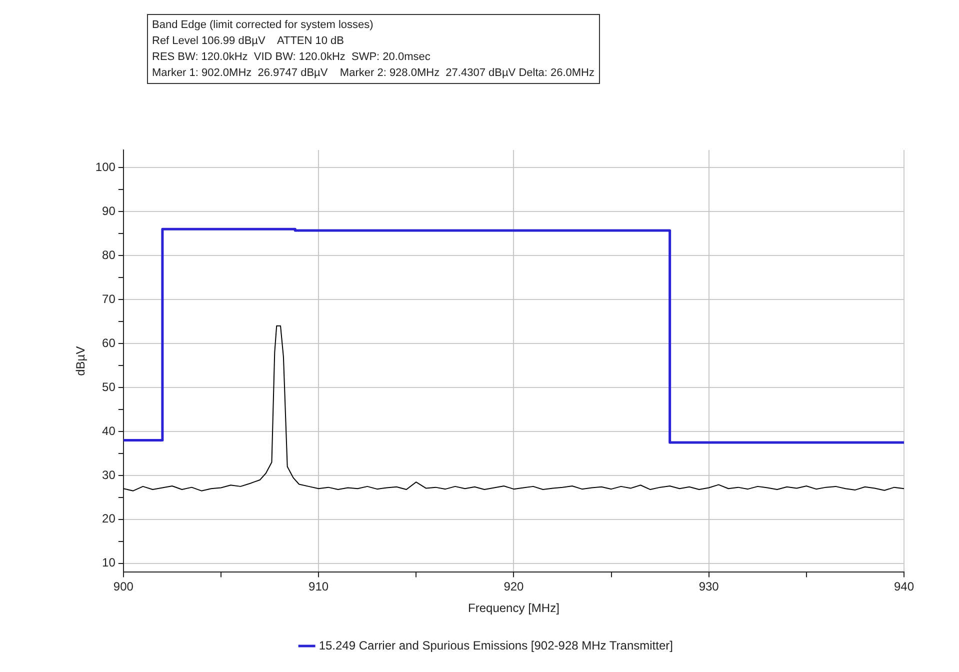 The width and height of the screenshot is (959, 672). I want to click on text: Ref Level 106.99 dBµV ATTEN 10 dB, so click(249, 41).